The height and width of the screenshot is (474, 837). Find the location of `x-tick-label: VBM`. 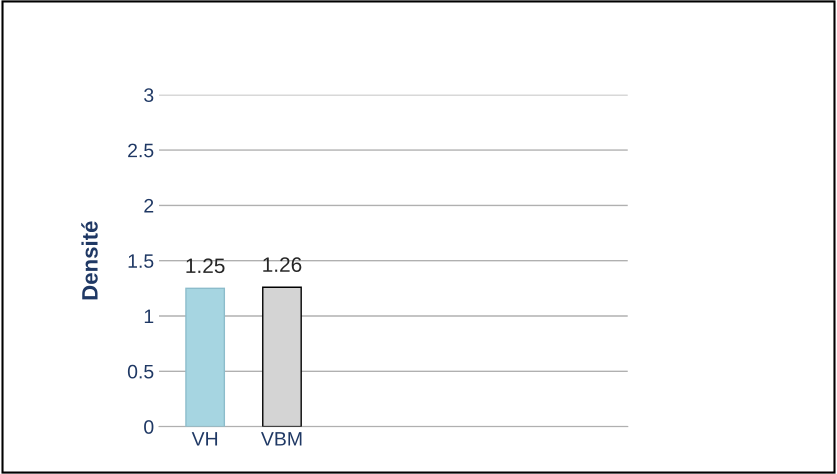

x-tick-label: VBM is located at coordinates (281, 439).